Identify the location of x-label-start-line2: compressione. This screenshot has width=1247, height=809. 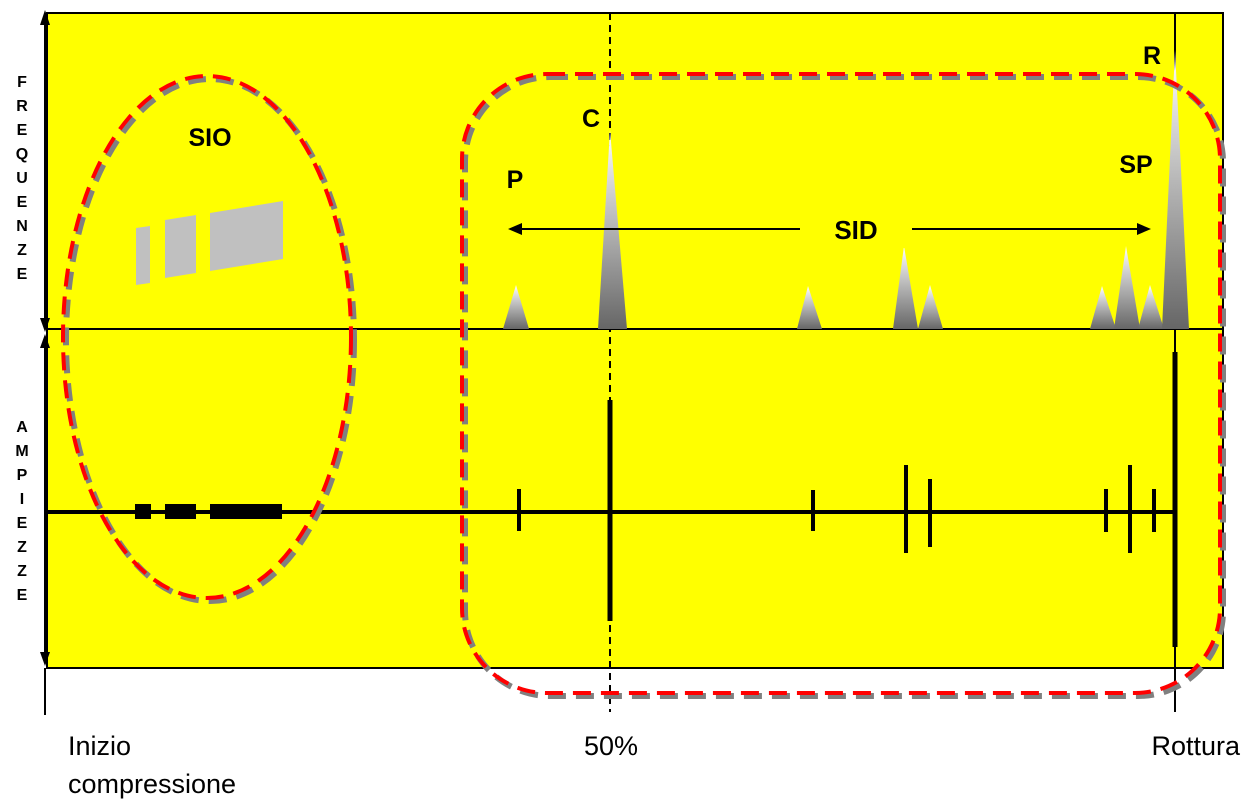
(152, 784).